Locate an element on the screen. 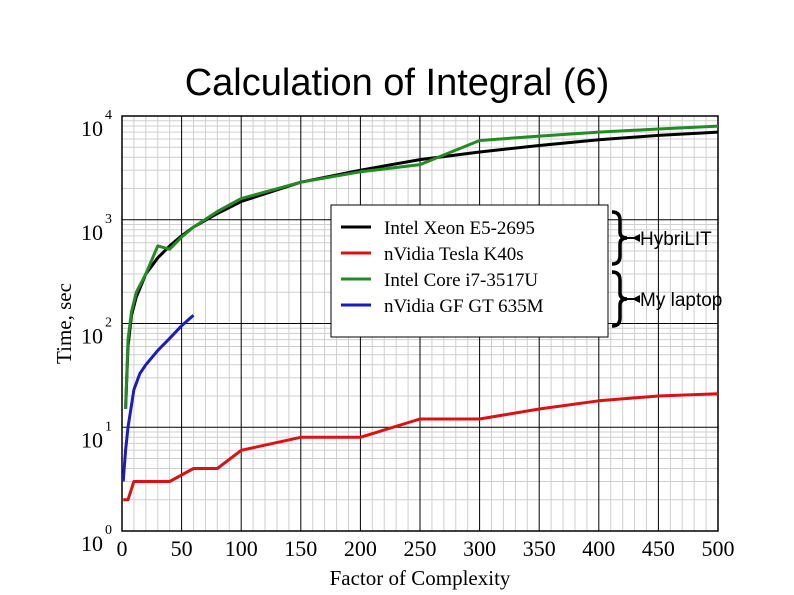  group-label: My laptop is located at coordinates (681, 300).